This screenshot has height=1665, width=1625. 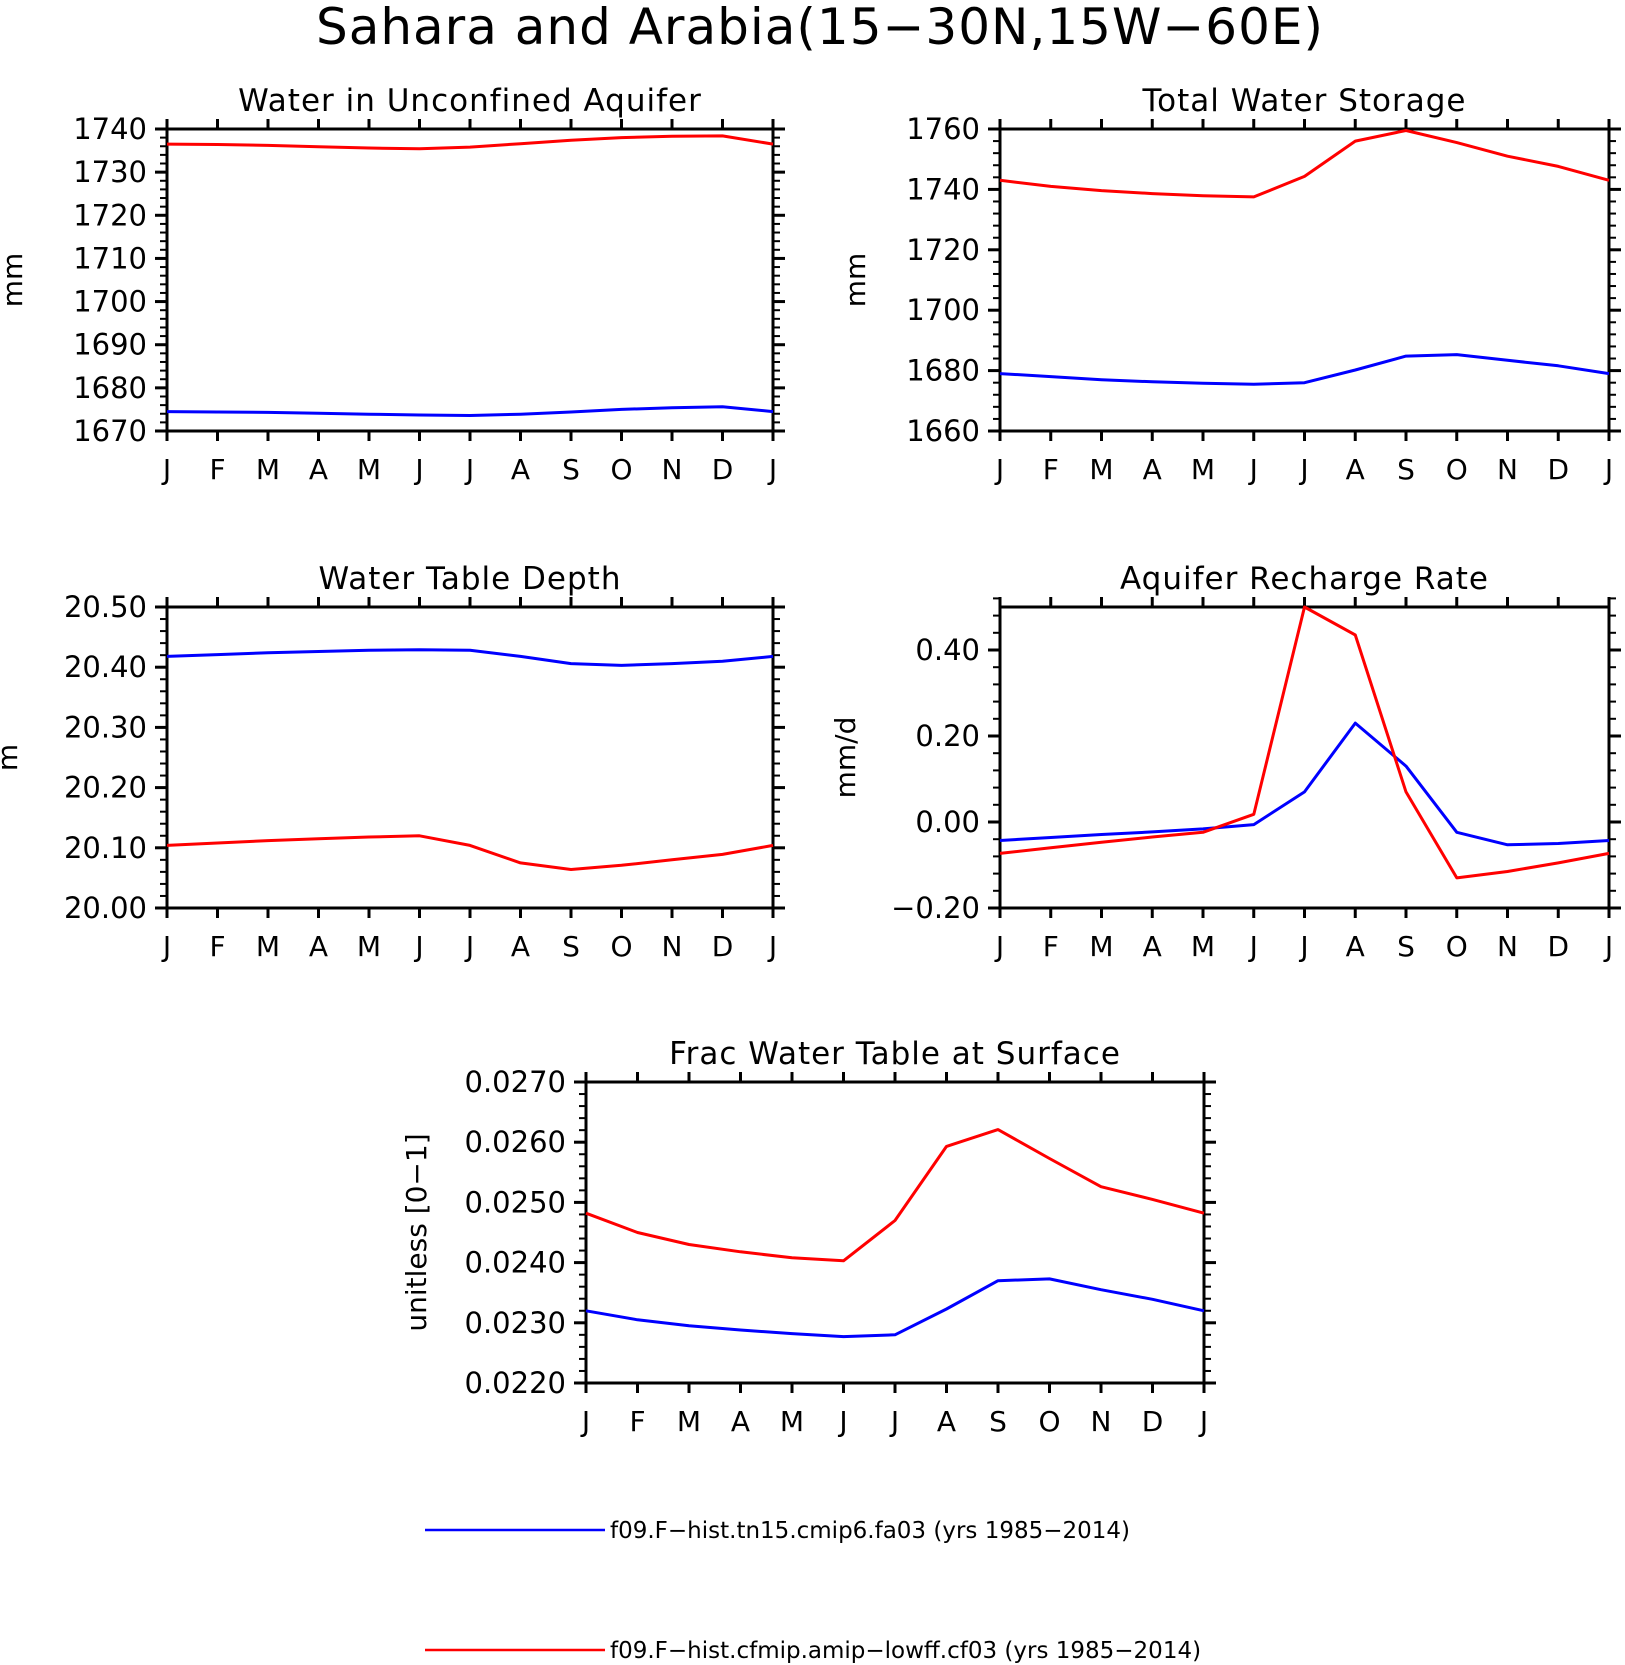 What do you see at coordinates (947, 736) in the screenshot?
I see `y-tick-label: 0.20` at bounding box center [947, 736].